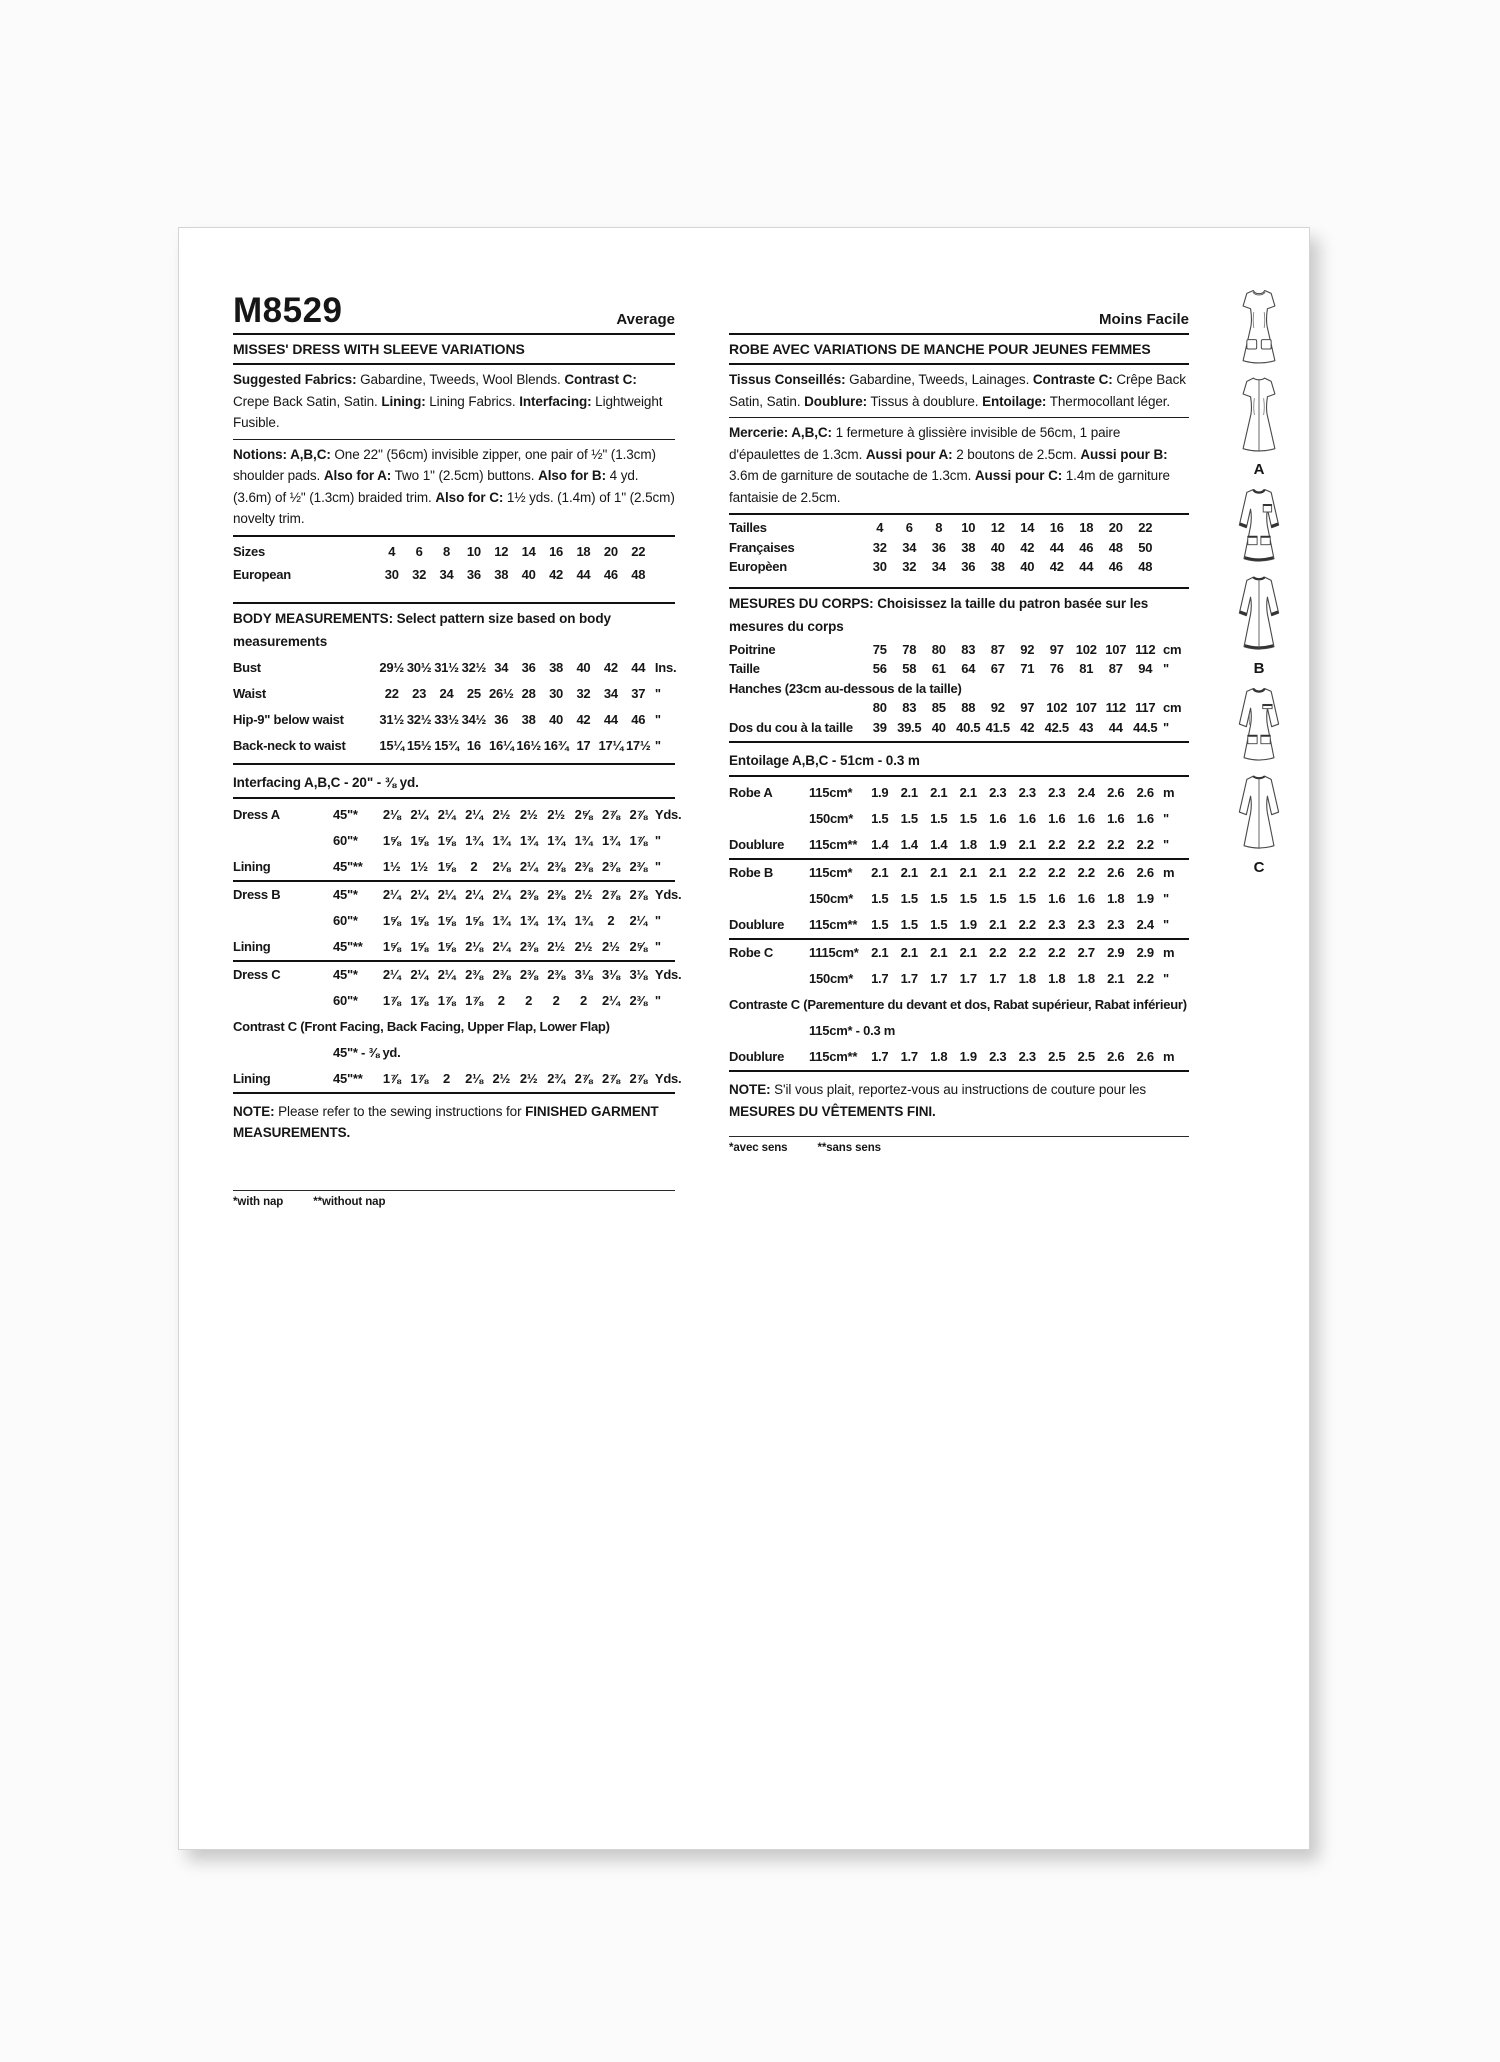  Describe the element at coordinates (501, 920) in the screenshot. I see `table-cell: 1¾` at that location.